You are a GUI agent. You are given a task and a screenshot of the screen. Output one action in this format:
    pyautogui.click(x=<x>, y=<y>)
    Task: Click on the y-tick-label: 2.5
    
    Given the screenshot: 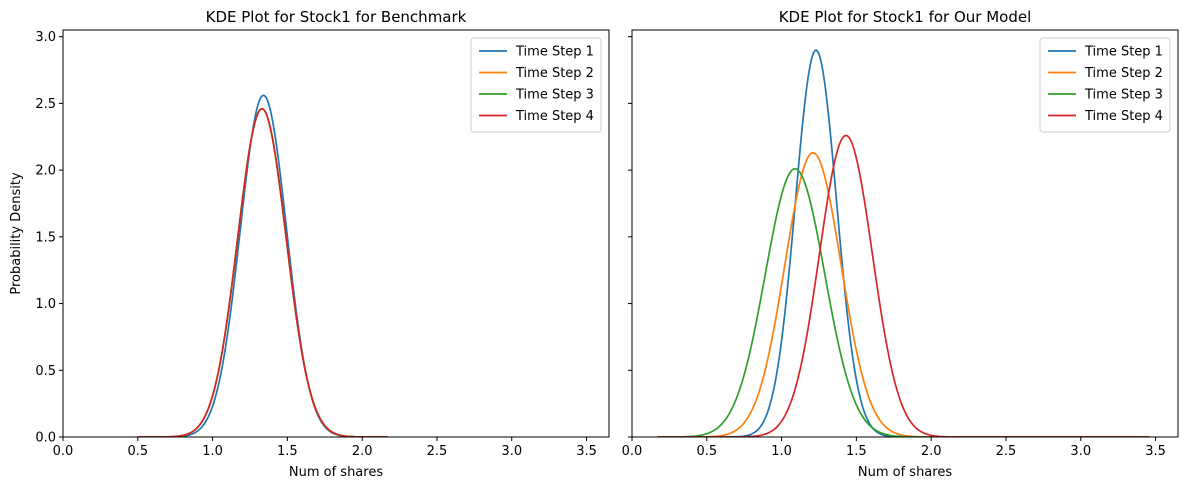 What is the action you would take?
    pyautogui.click(x=45, y=104)
    